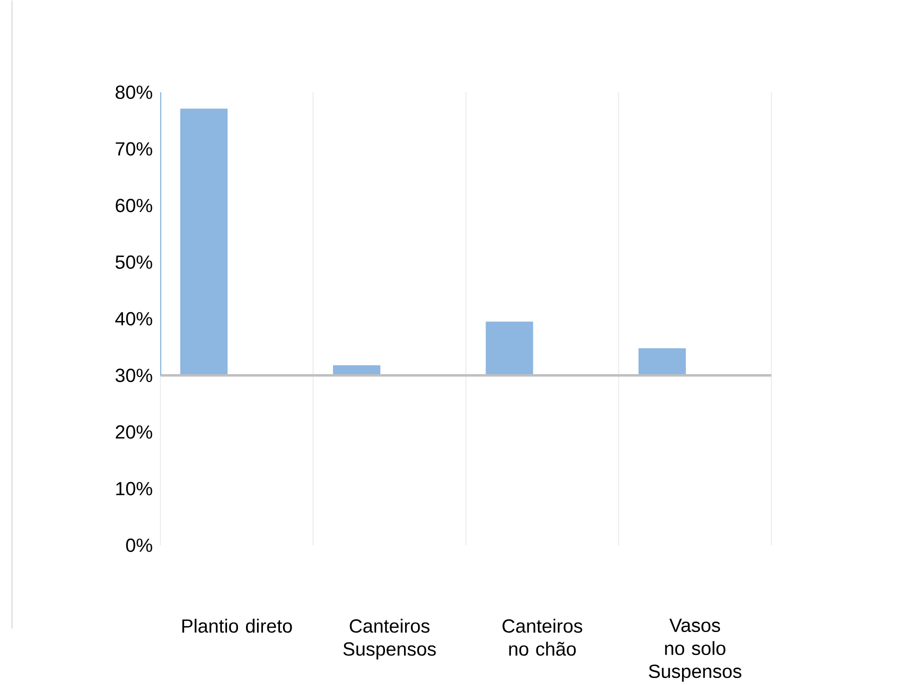  I want to click on y-tick-label: 30%, so click(134, 375).